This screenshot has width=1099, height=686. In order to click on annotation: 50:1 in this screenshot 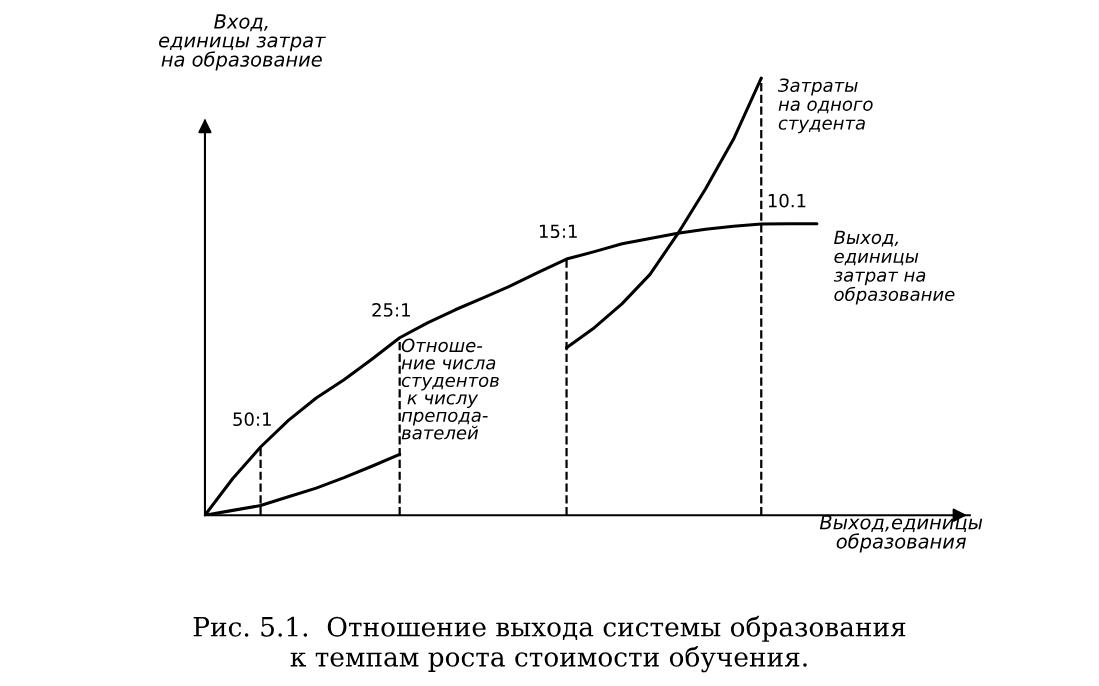, I will do `click(252, 419)`.